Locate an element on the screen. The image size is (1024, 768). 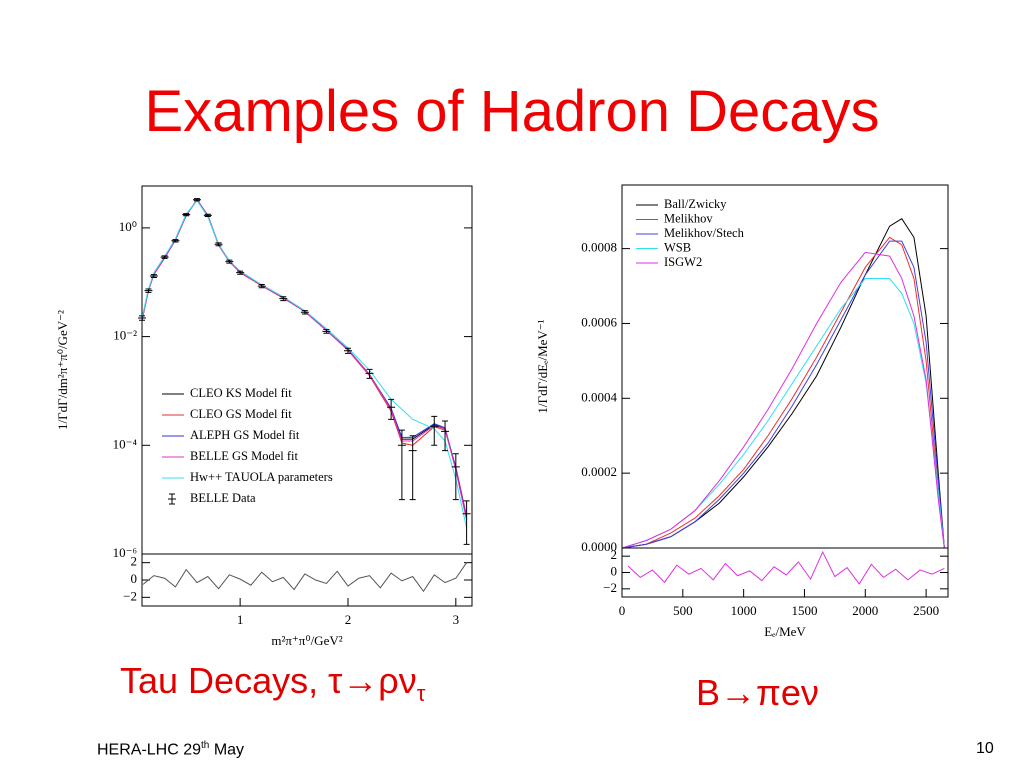
y-tick-label: 10⁻⁴ is located at coordinates (125, 443).